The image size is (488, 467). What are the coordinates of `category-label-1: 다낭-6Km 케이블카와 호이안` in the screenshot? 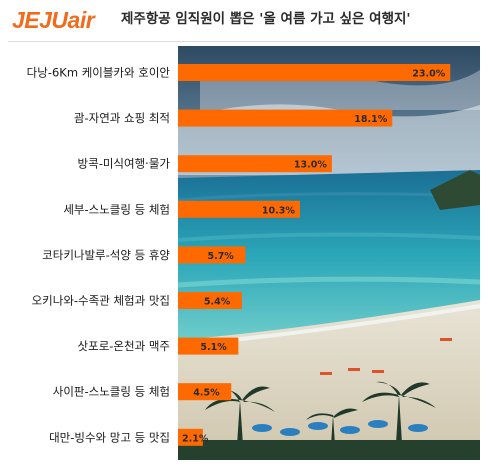 It's located at (99, 73).